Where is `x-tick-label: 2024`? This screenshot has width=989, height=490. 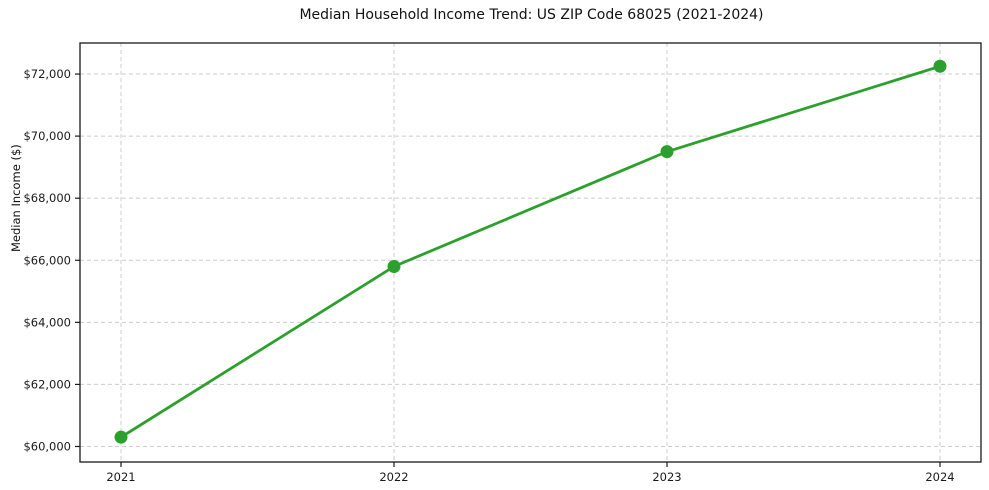 x-tick-label: 2024 is located at coordinates (939, 477).